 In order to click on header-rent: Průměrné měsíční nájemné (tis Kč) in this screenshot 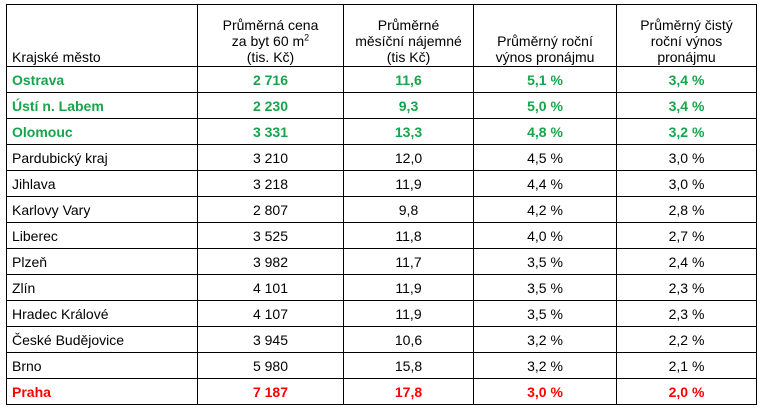, I will do `click(408, 35)`.